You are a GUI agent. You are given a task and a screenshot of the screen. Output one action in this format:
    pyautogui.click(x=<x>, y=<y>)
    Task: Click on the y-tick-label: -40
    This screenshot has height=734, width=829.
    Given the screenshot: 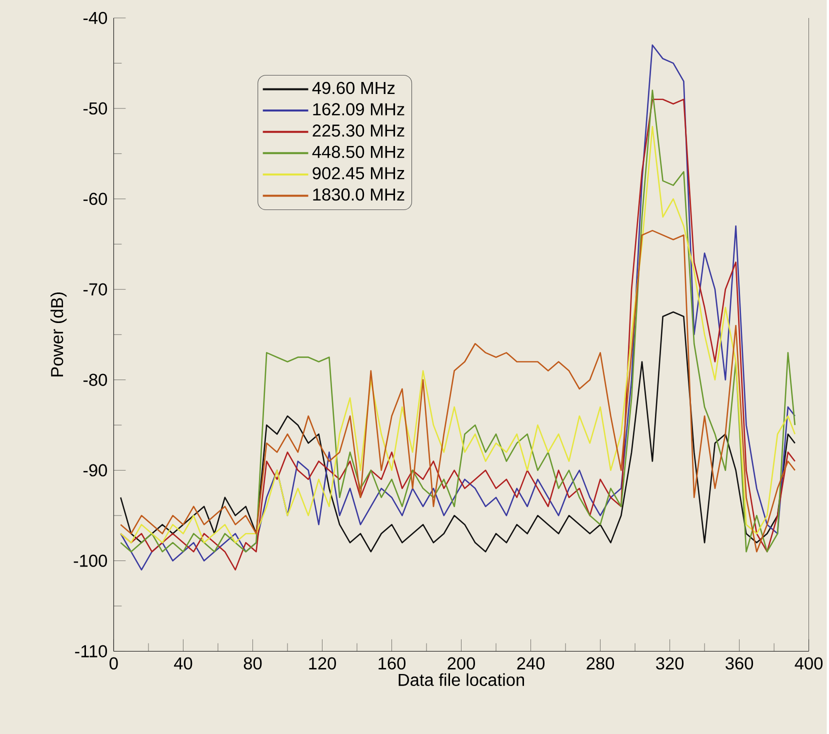 What is the action you would take?
    pyautogui.click(x=95, y=18)
    